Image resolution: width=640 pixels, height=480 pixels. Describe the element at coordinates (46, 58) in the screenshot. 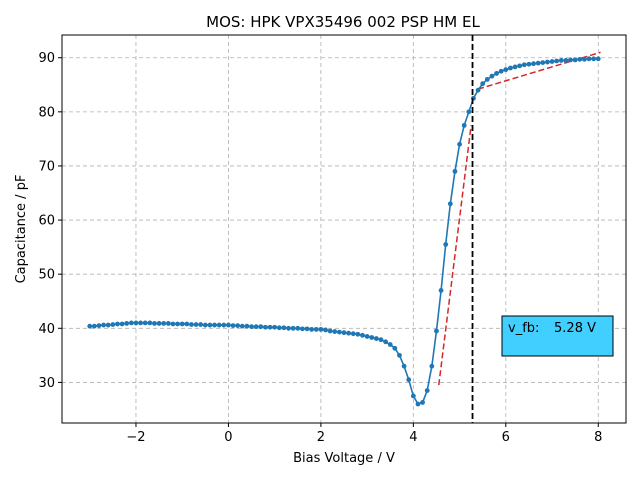

I see `y-tick-label: 90` at that location.